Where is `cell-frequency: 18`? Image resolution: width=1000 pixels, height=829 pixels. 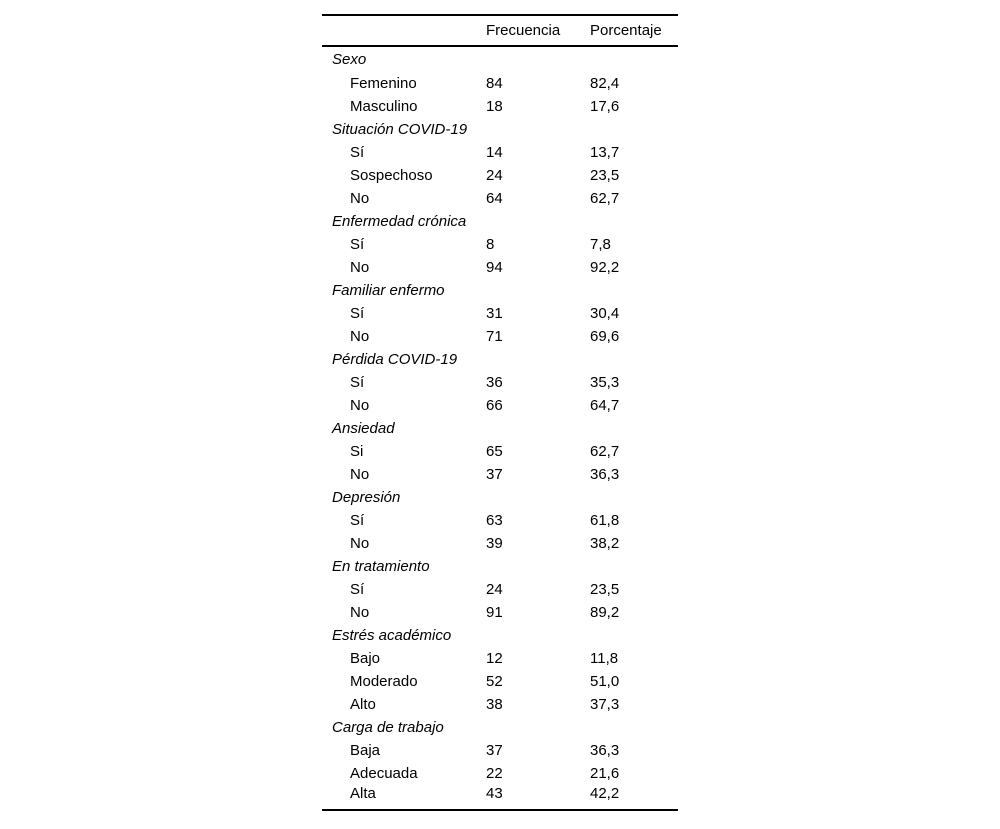 cell-frequency: 18 is located at coordinates (494, 106).